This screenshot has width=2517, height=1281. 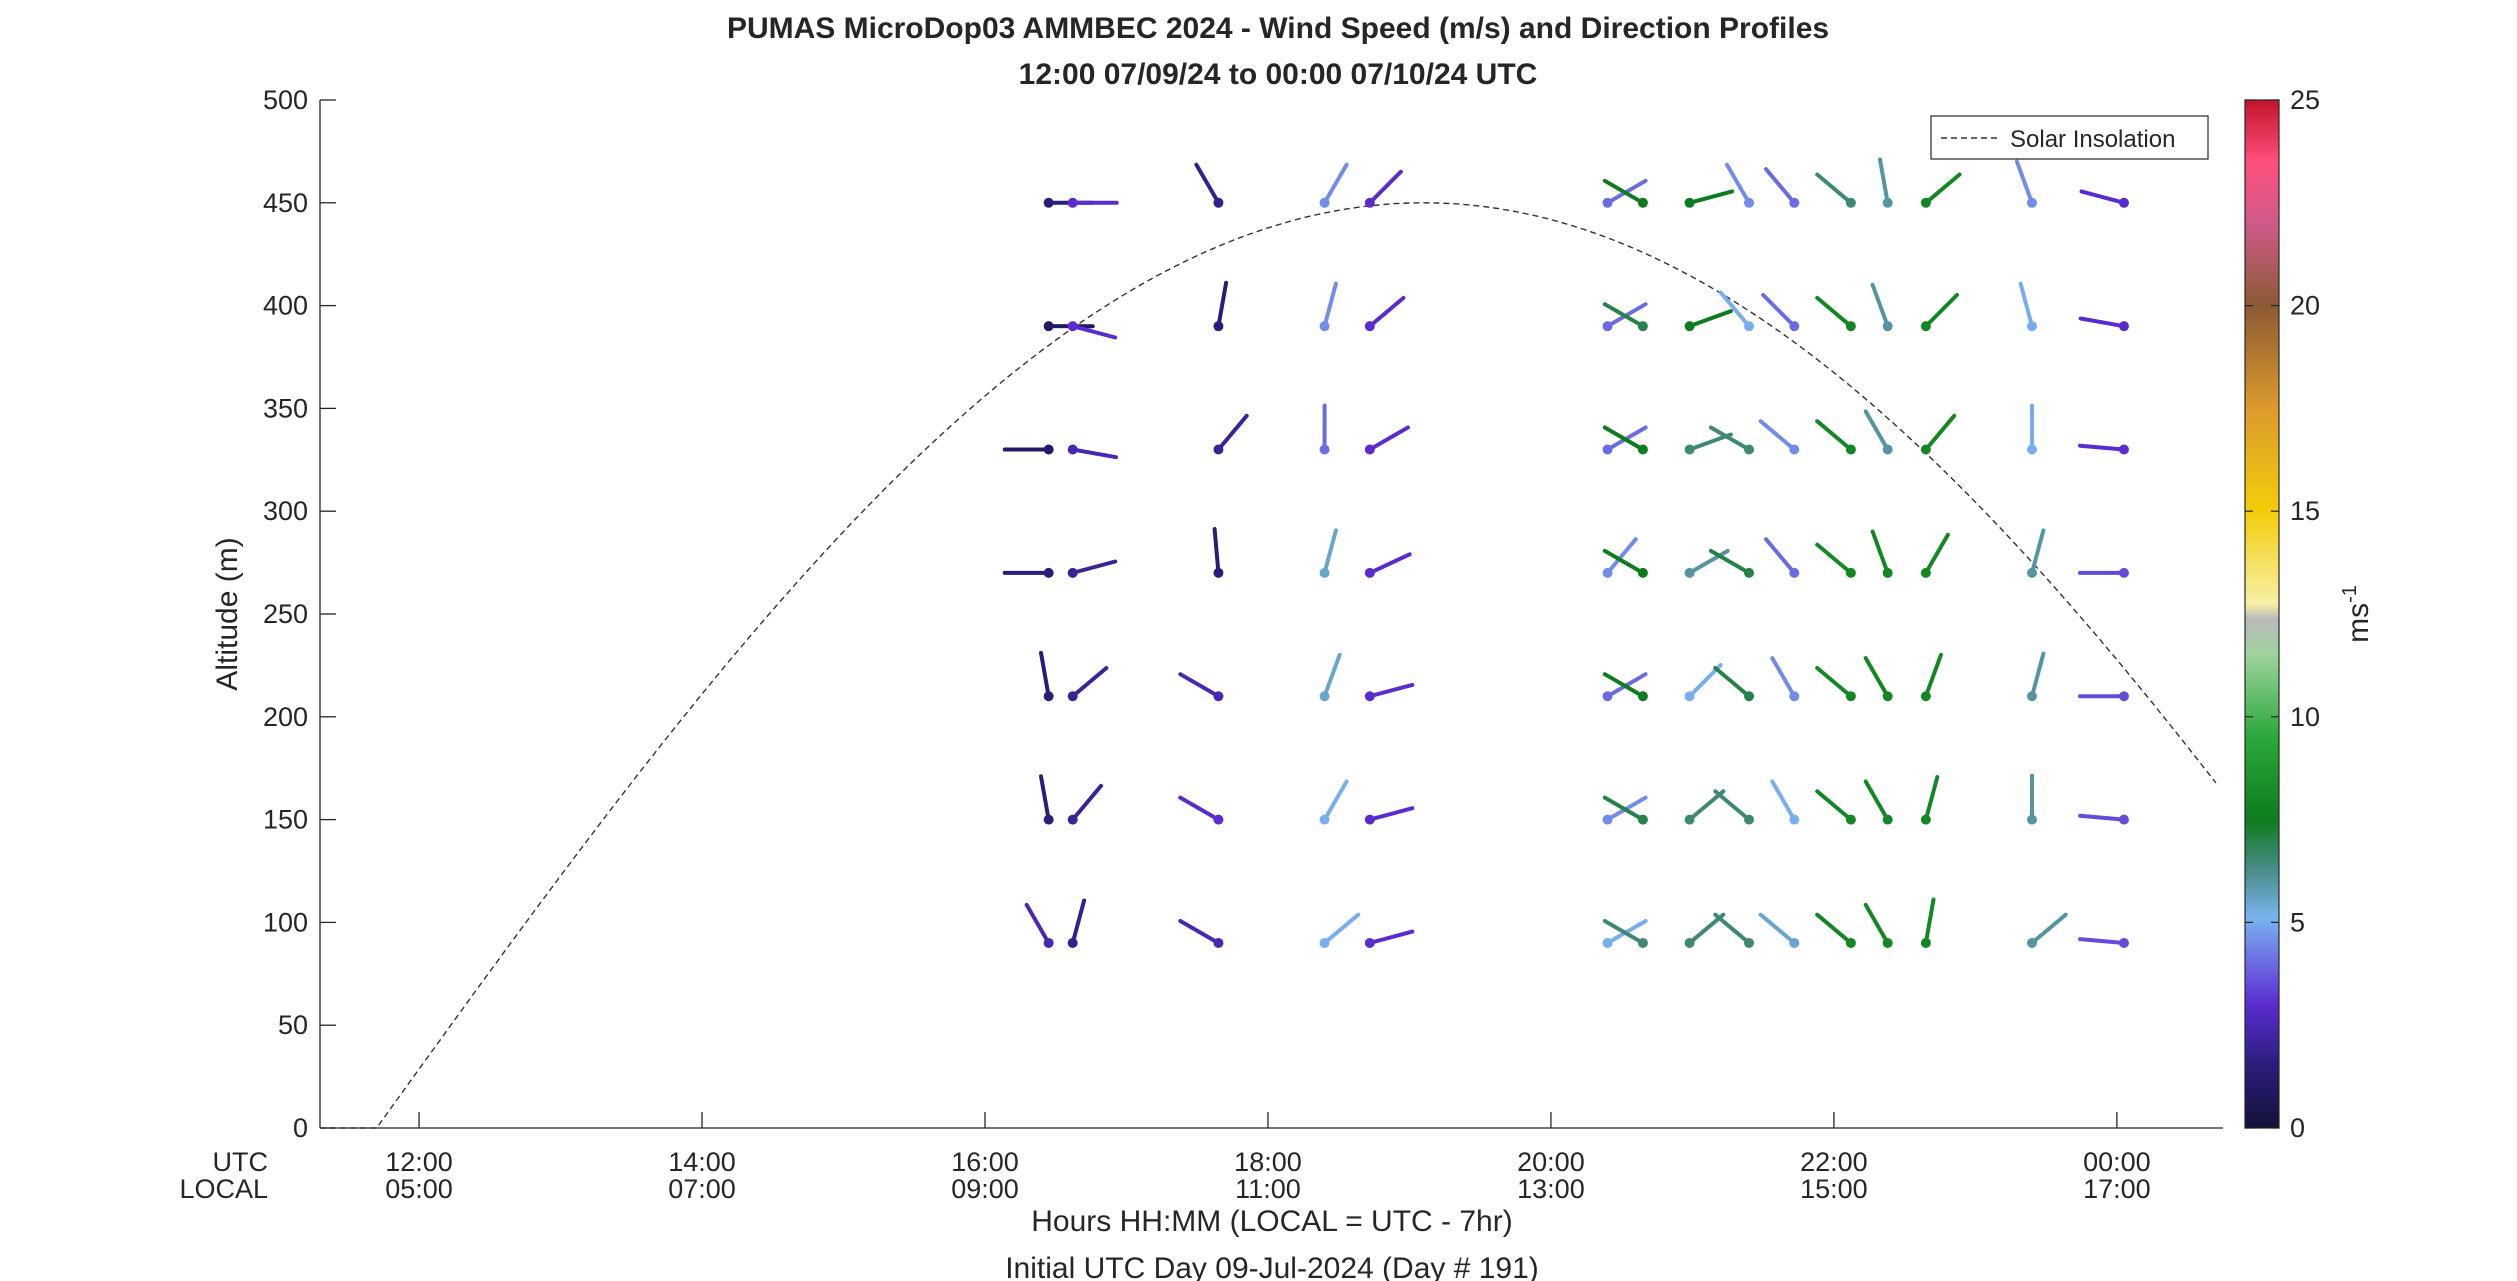 What do you see at coordinates (285, 922) in the screenshot?
I see `y-tick-label: 100` at bounding box center [285, 922].